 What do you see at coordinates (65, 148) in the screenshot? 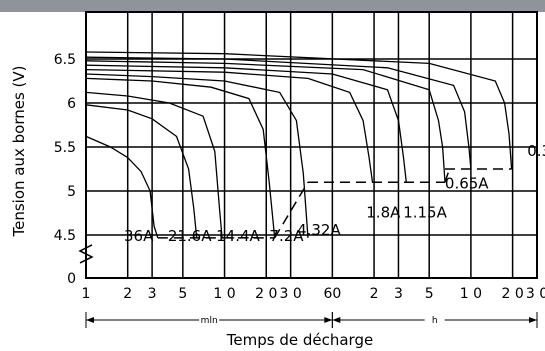
I see `y-tick-label: 5.5` at bounding box center [65, 148].